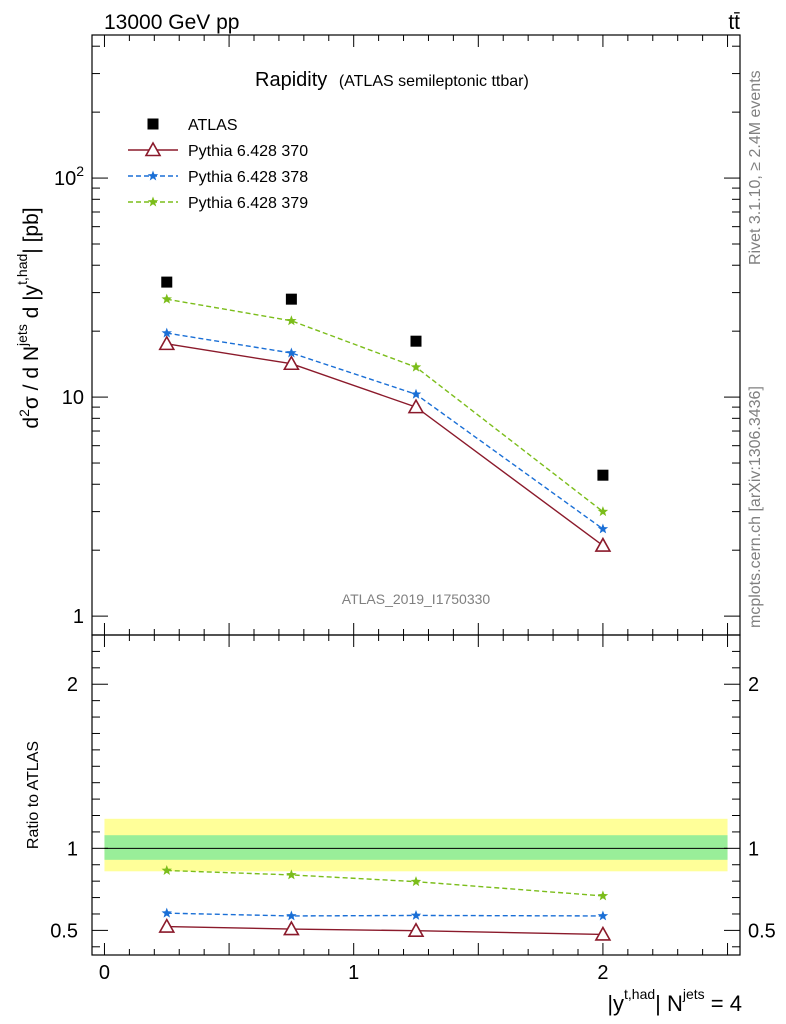  Describe the element at coordinates (72, 685) in the screenshot. I see `ratio-y-tick-label-left: 2` at that location.